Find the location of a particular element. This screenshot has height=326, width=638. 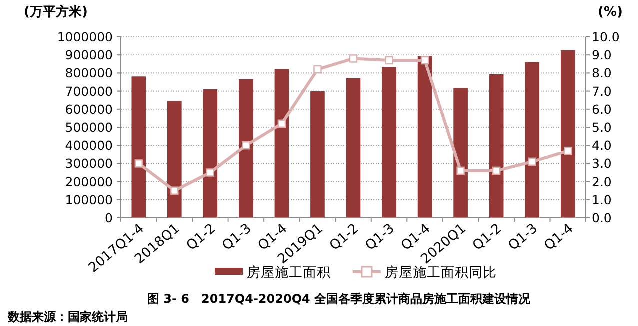

y-tick-label: 0 is located at coordinates (109, 218).